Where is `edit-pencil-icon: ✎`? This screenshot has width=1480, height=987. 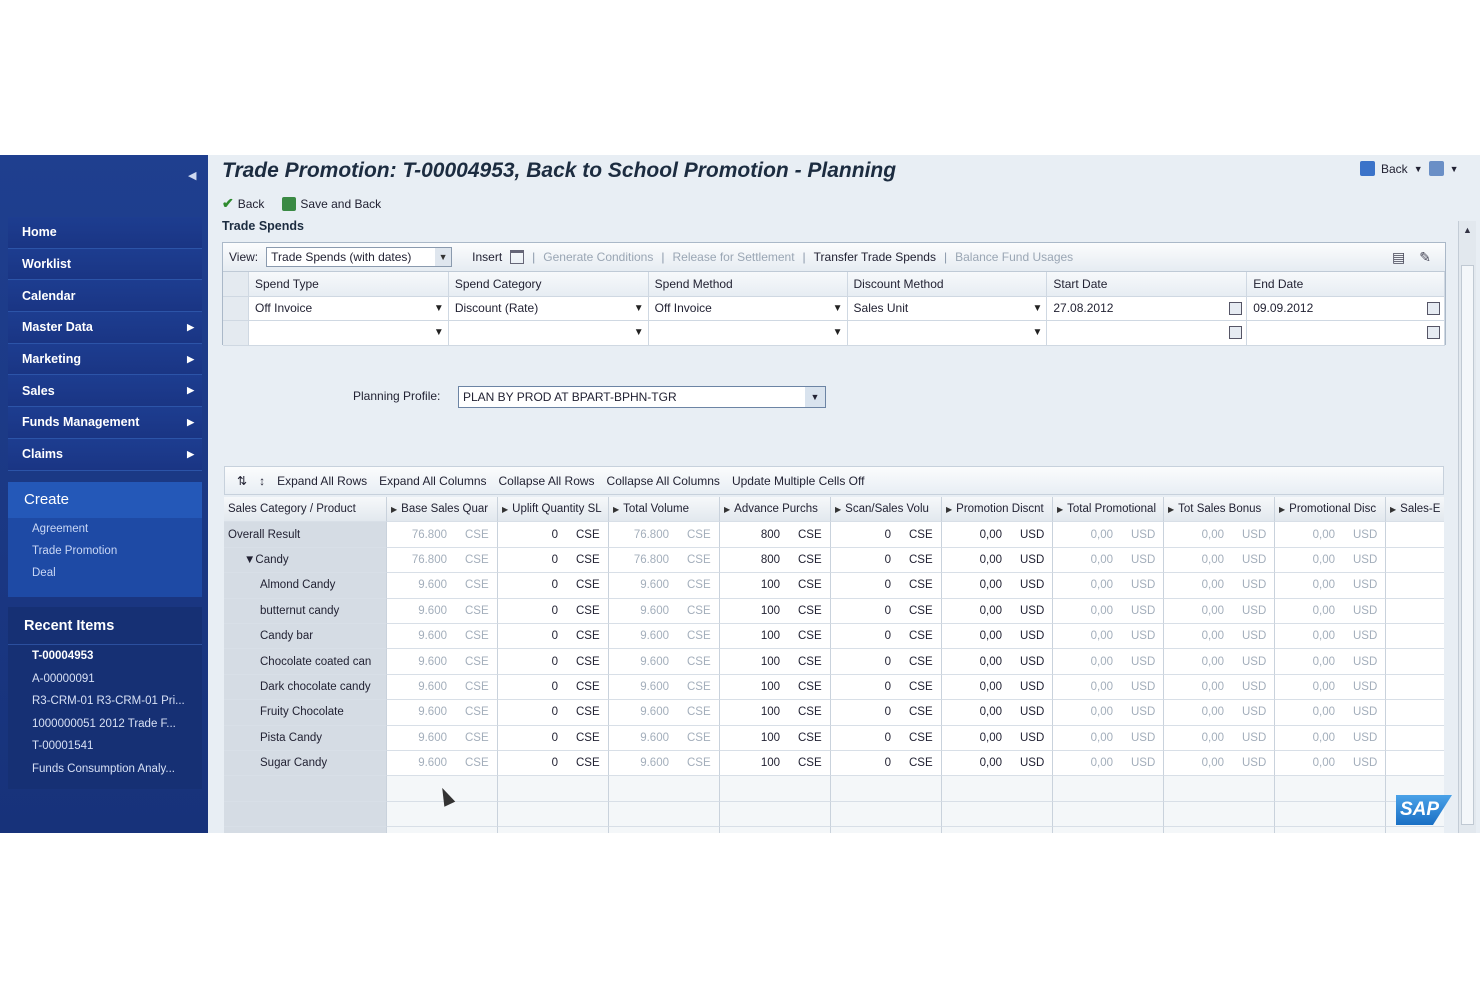
edit-pencil-icon: ✎ is located at coordinates (1425, 256).